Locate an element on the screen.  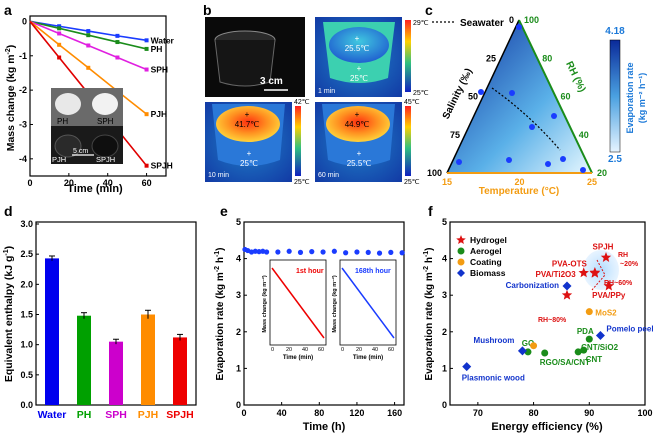
point-label: PVA/Ti2O3 is located at coordinates (556, 274).